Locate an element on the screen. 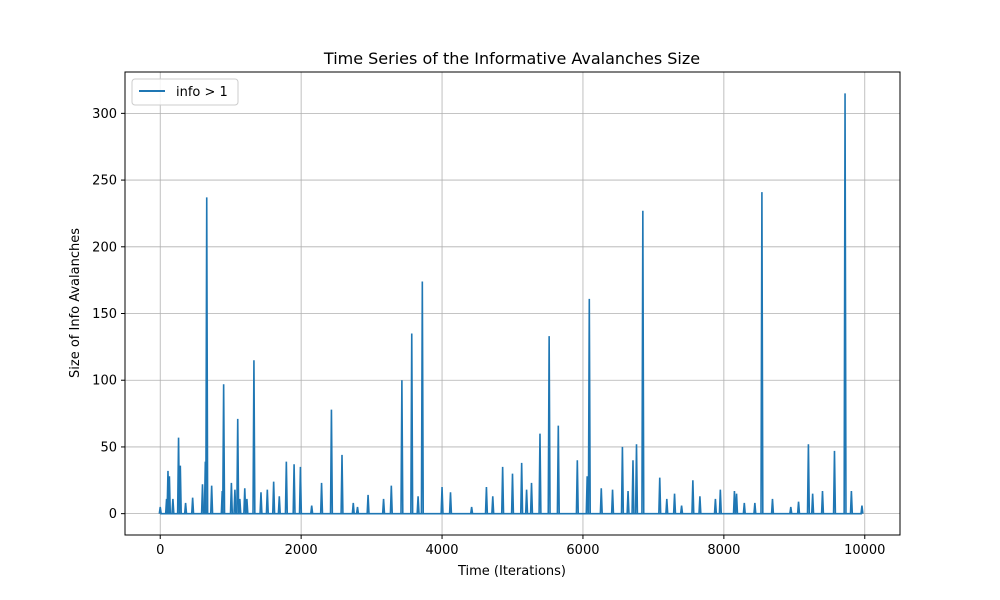 The image size is (1000, 600). x-tick-label: 8000 is located at coordinates (723, 550).